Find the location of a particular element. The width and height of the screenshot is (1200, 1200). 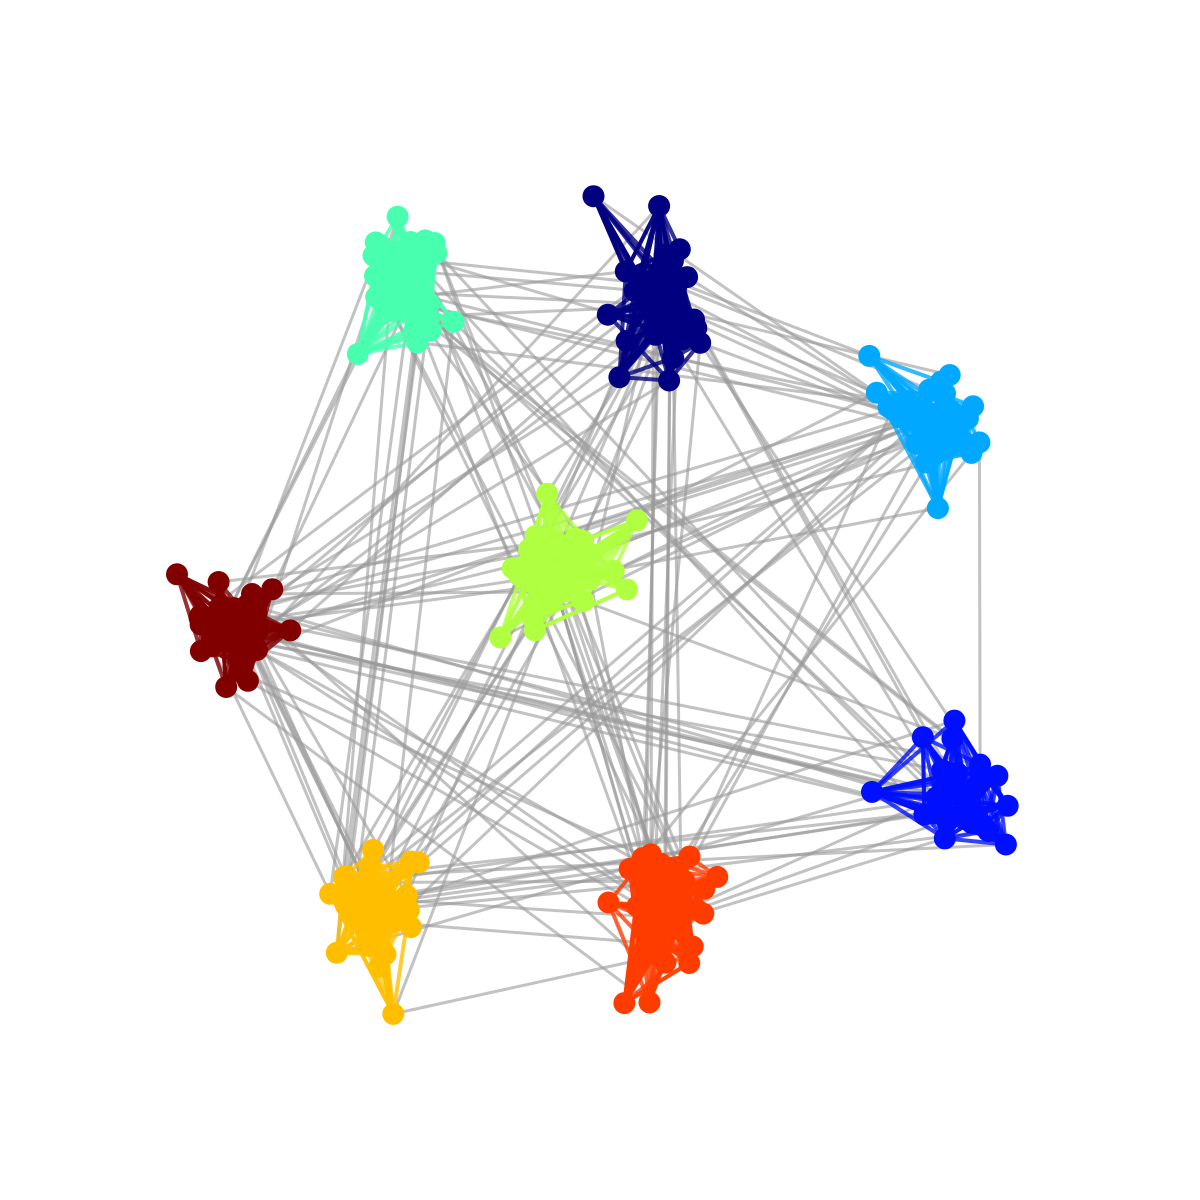

sky-blue-edge is located at coordinates (905, 368).